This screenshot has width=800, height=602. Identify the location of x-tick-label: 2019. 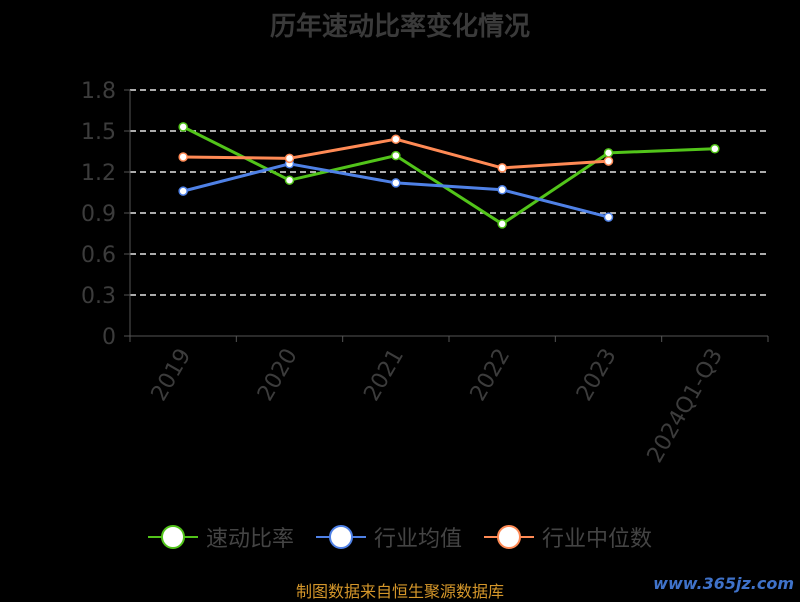
(172, 375).